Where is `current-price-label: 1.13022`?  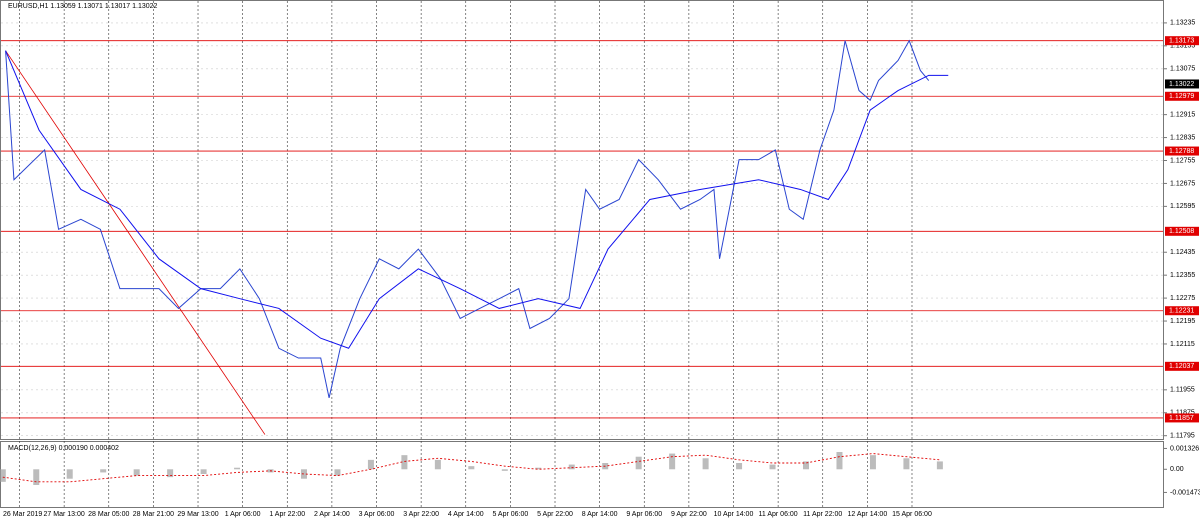 current-price-label: 1.13022 is located at coordinates (1181, 84).